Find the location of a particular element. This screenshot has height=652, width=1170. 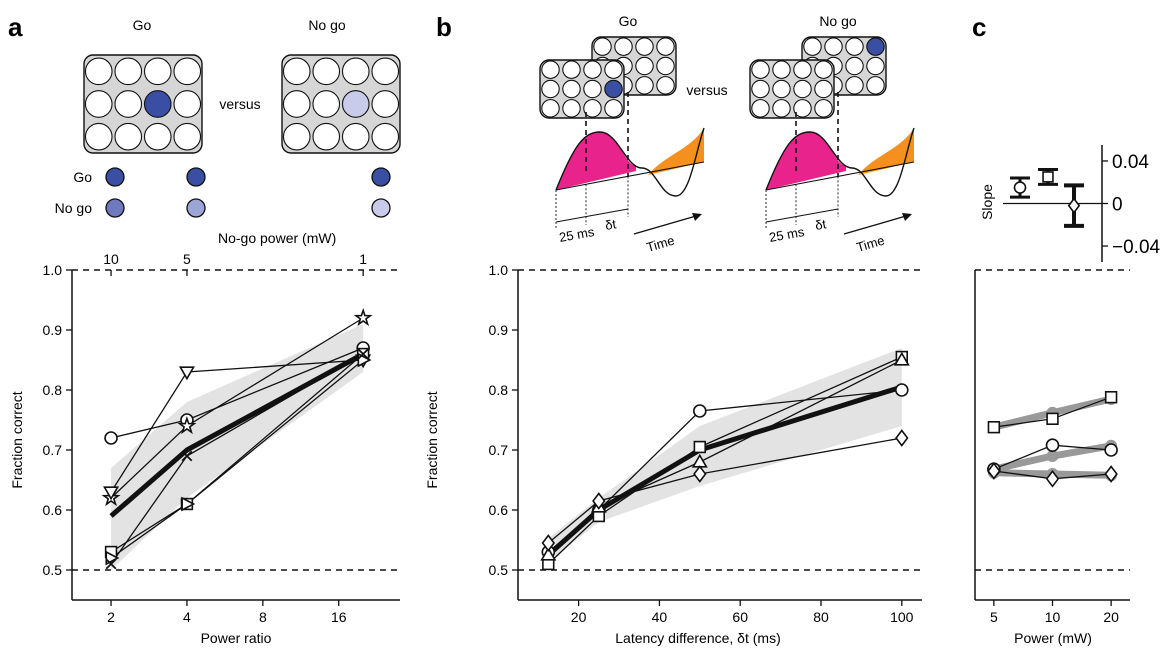

y-tick-label: 0.7 is located at coordinates (499, 450).